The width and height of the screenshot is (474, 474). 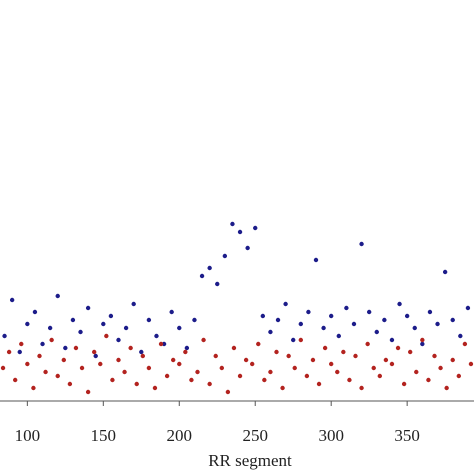 I want to click on x-tick-label: 200, so click(x=180, y=435).